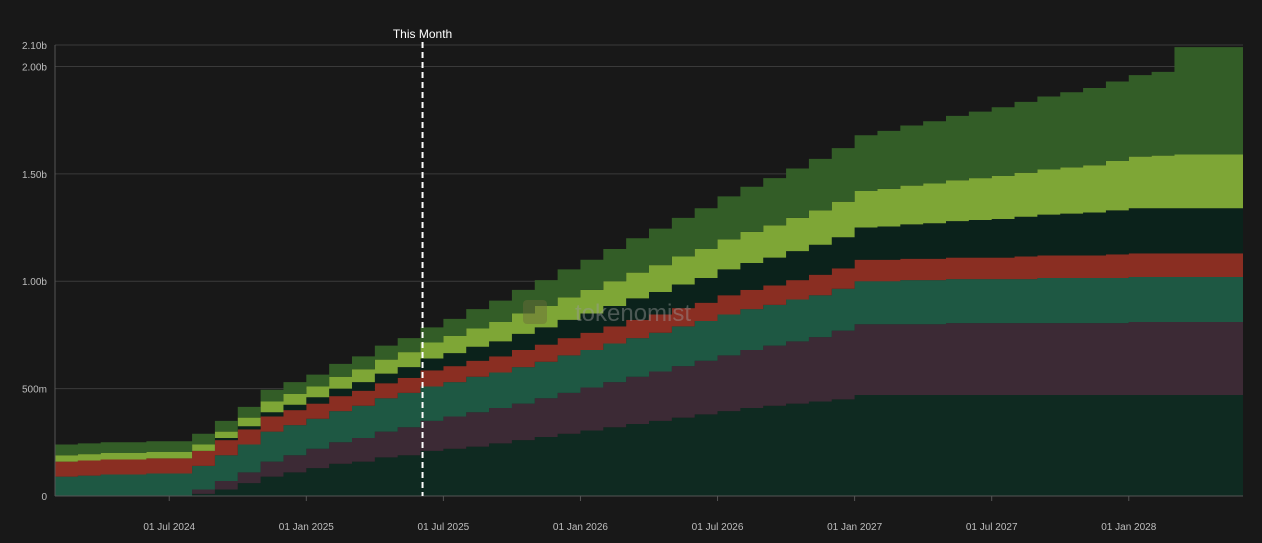  I want to click on y-tick-label-1: 500m, so click(34, 390).